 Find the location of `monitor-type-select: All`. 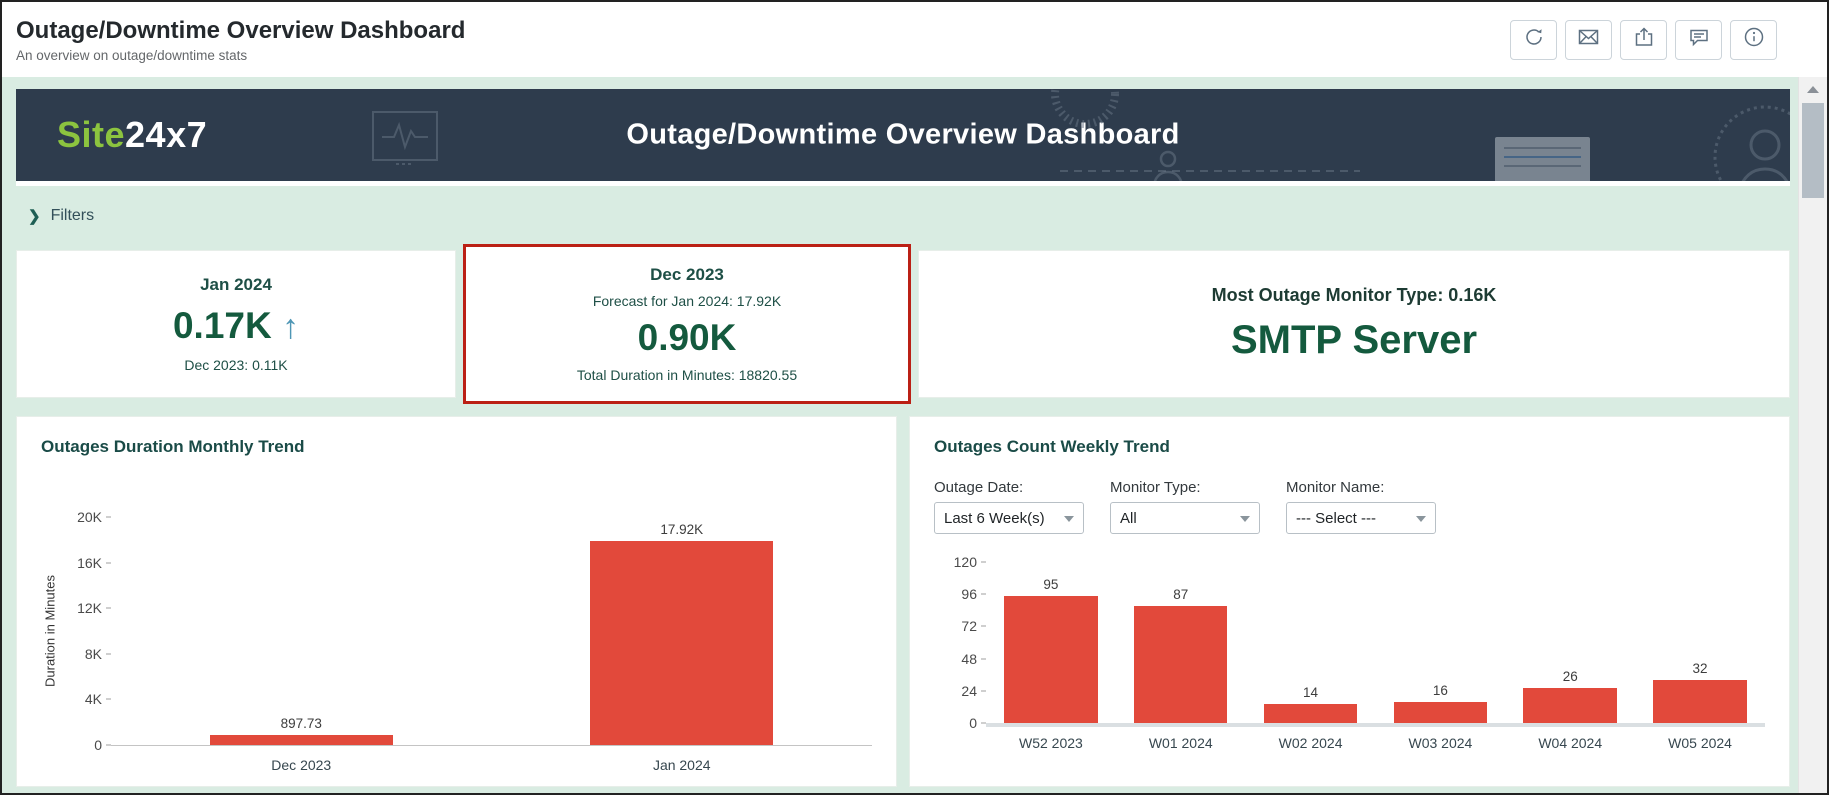

monitor-type-select: All is located at coordinates (1185, 518).